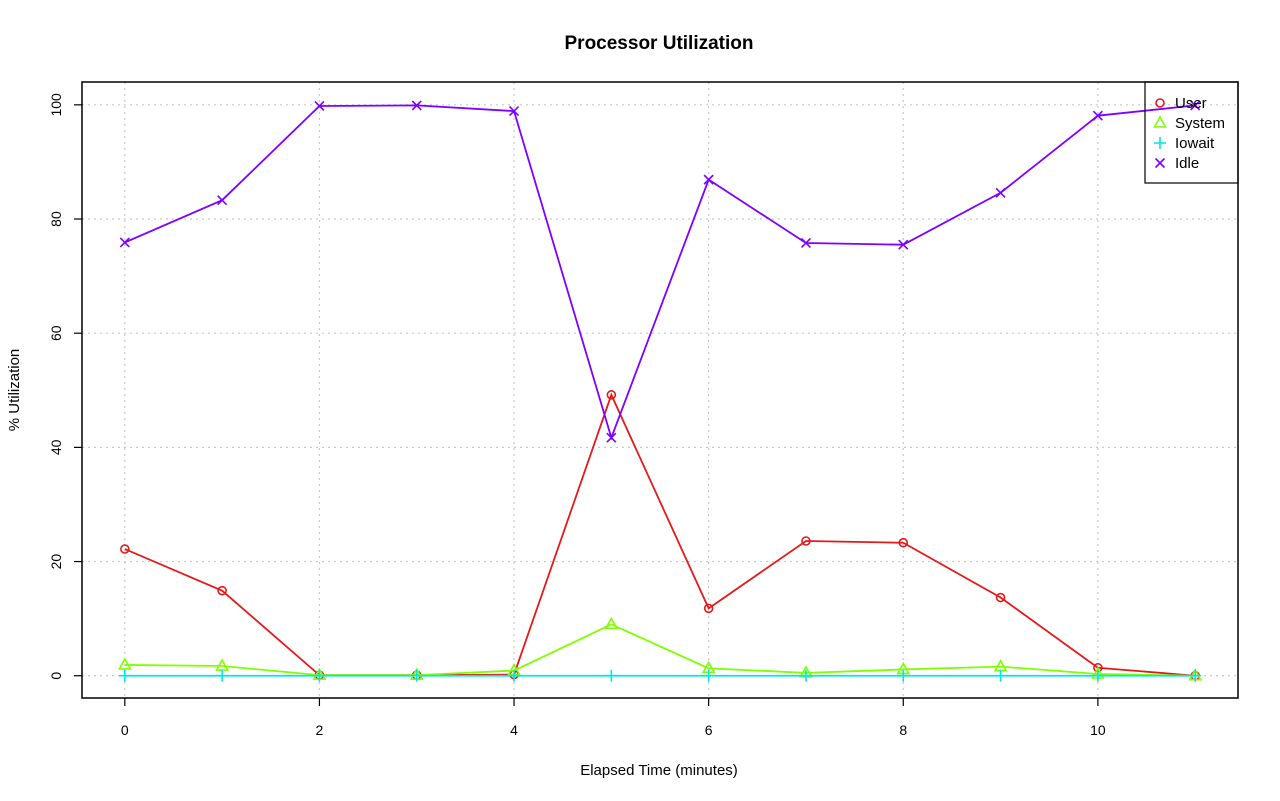 The width and height of the screenshot is (1280, 801). I want to click on x-tick-label: 8, so click(903, 730).